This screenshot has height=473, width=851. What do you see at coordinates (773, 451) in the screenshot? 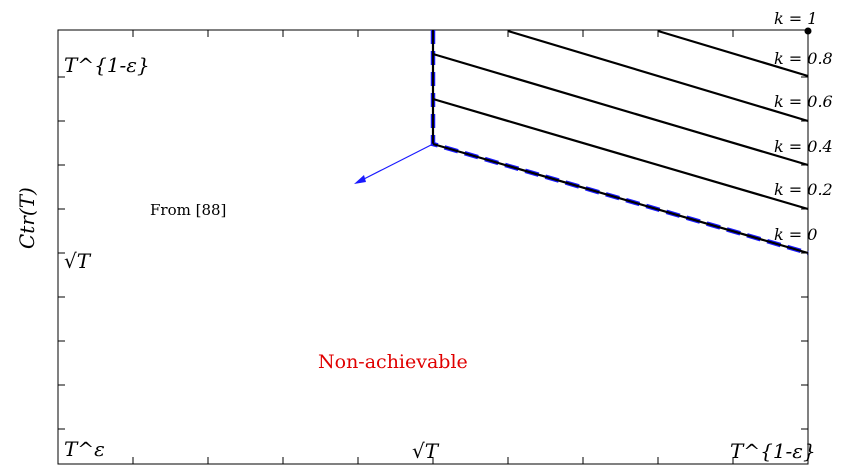
I see `x-tick-label-right: T^{1-ε}` at bounding box center [773, 451].